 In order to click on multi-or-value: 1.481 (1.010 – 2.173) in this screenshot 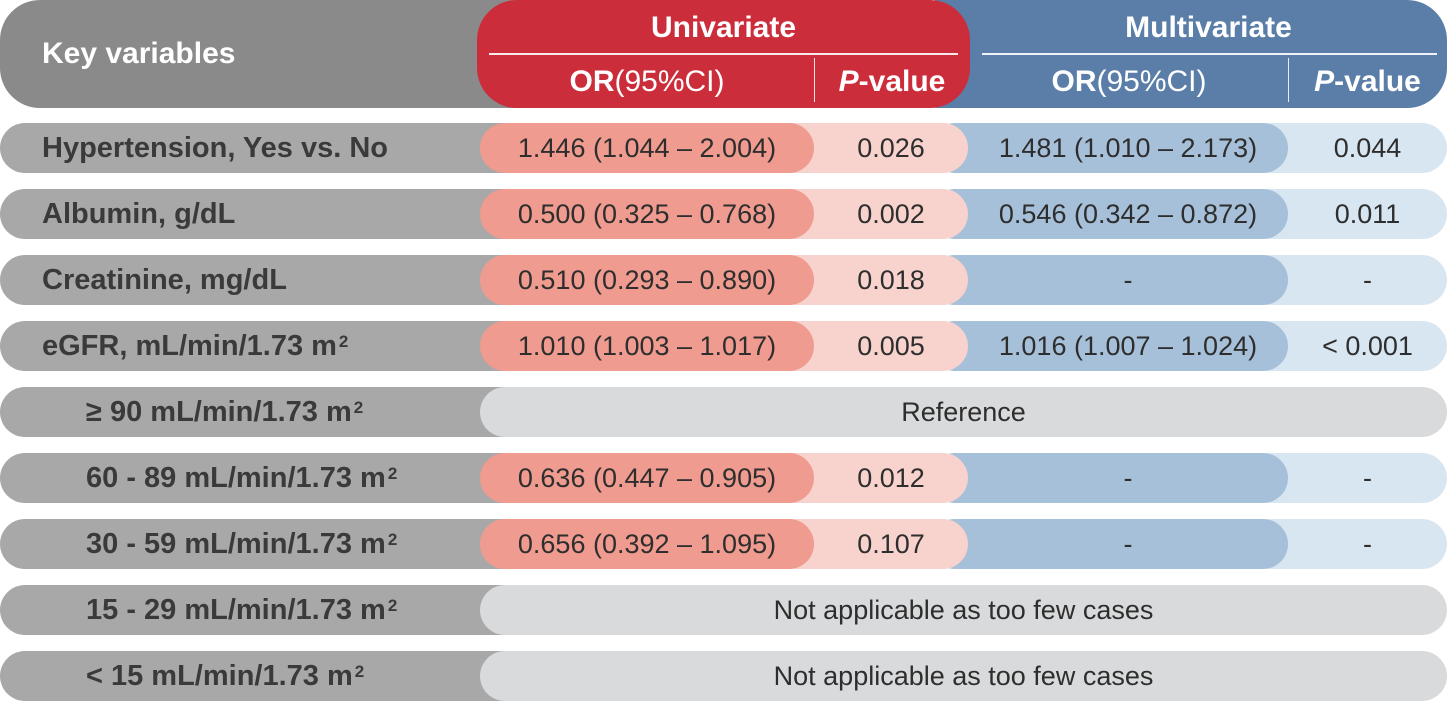, I will do `click(1128, 147)`.